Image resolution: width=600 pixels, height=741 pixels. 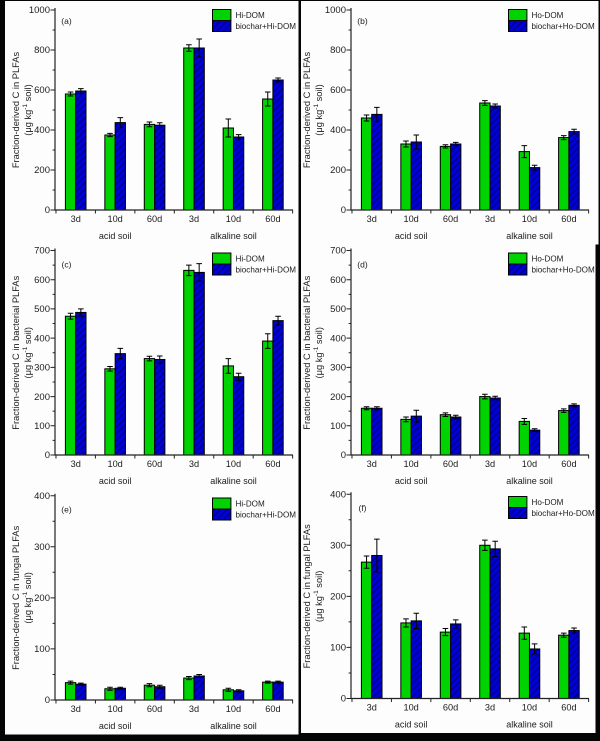 I want to click on svg-text: (d), so click(x=362, y=265).